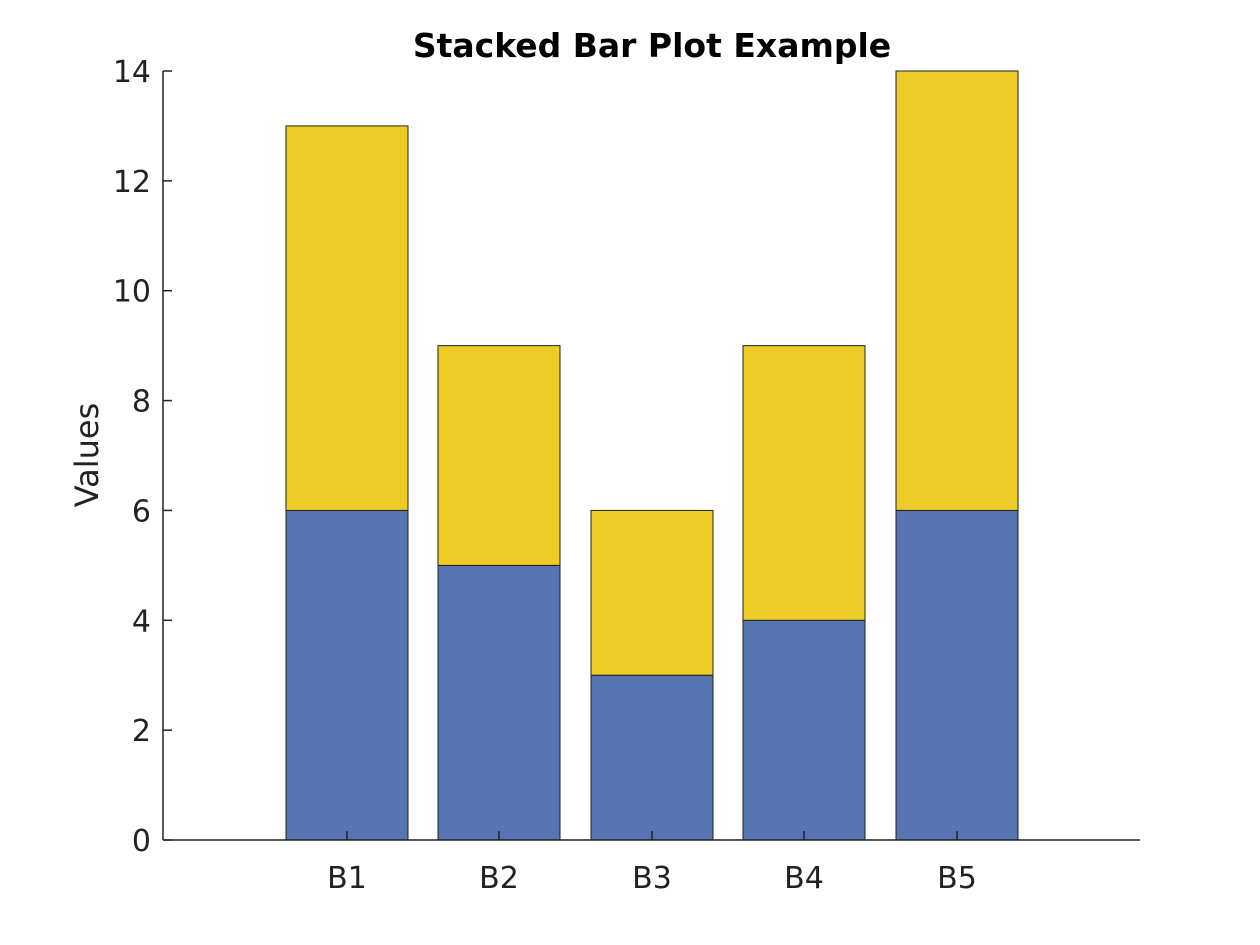 The width and height of the screenshot is (1260, 945). What do you see at coordinates (132, 72) in the screenshot?
I see `y-tick-label: 14` at bounding box center [132, 72].